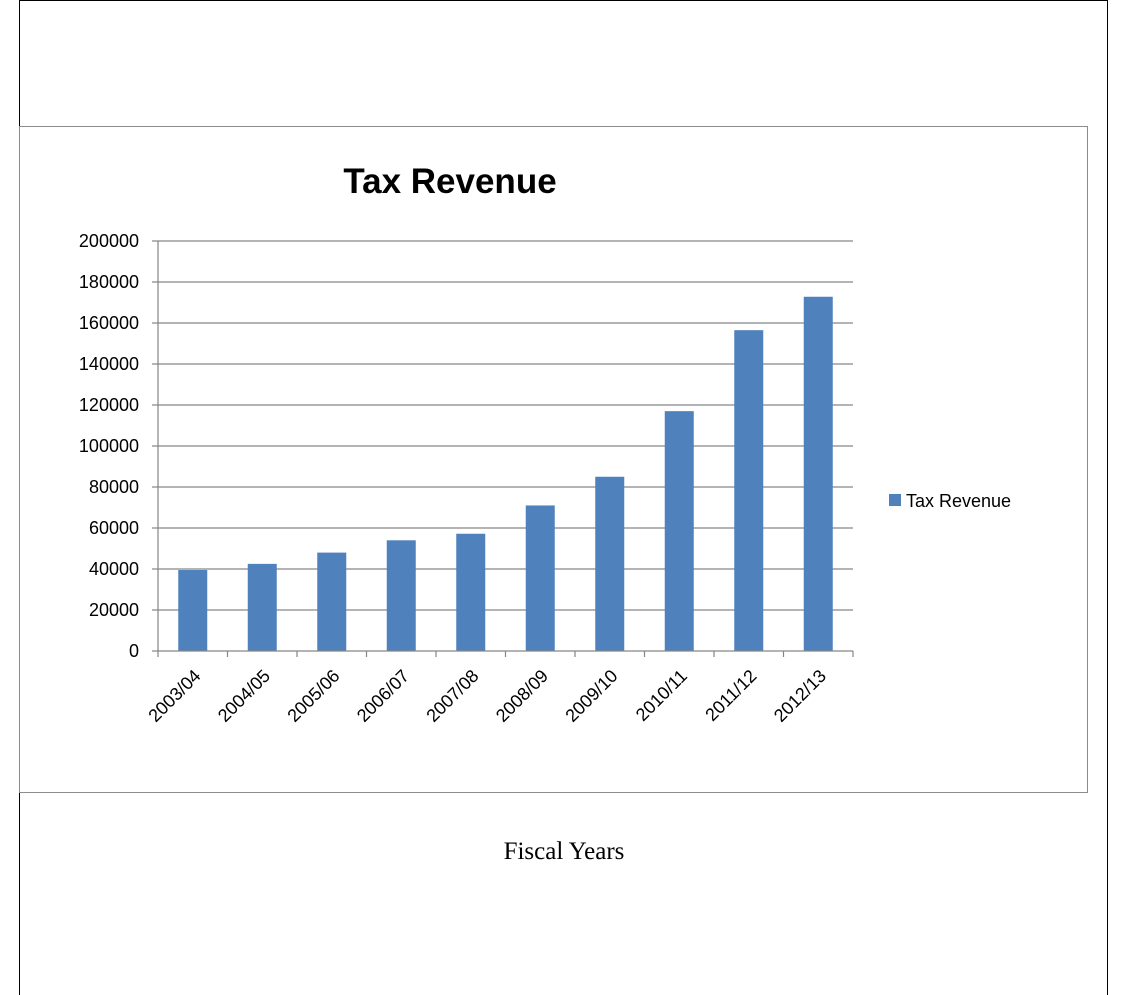  Describe the element at coordinates (522, 696) in the screenshot. I see `x-tick-label: 2008/09` at that location.